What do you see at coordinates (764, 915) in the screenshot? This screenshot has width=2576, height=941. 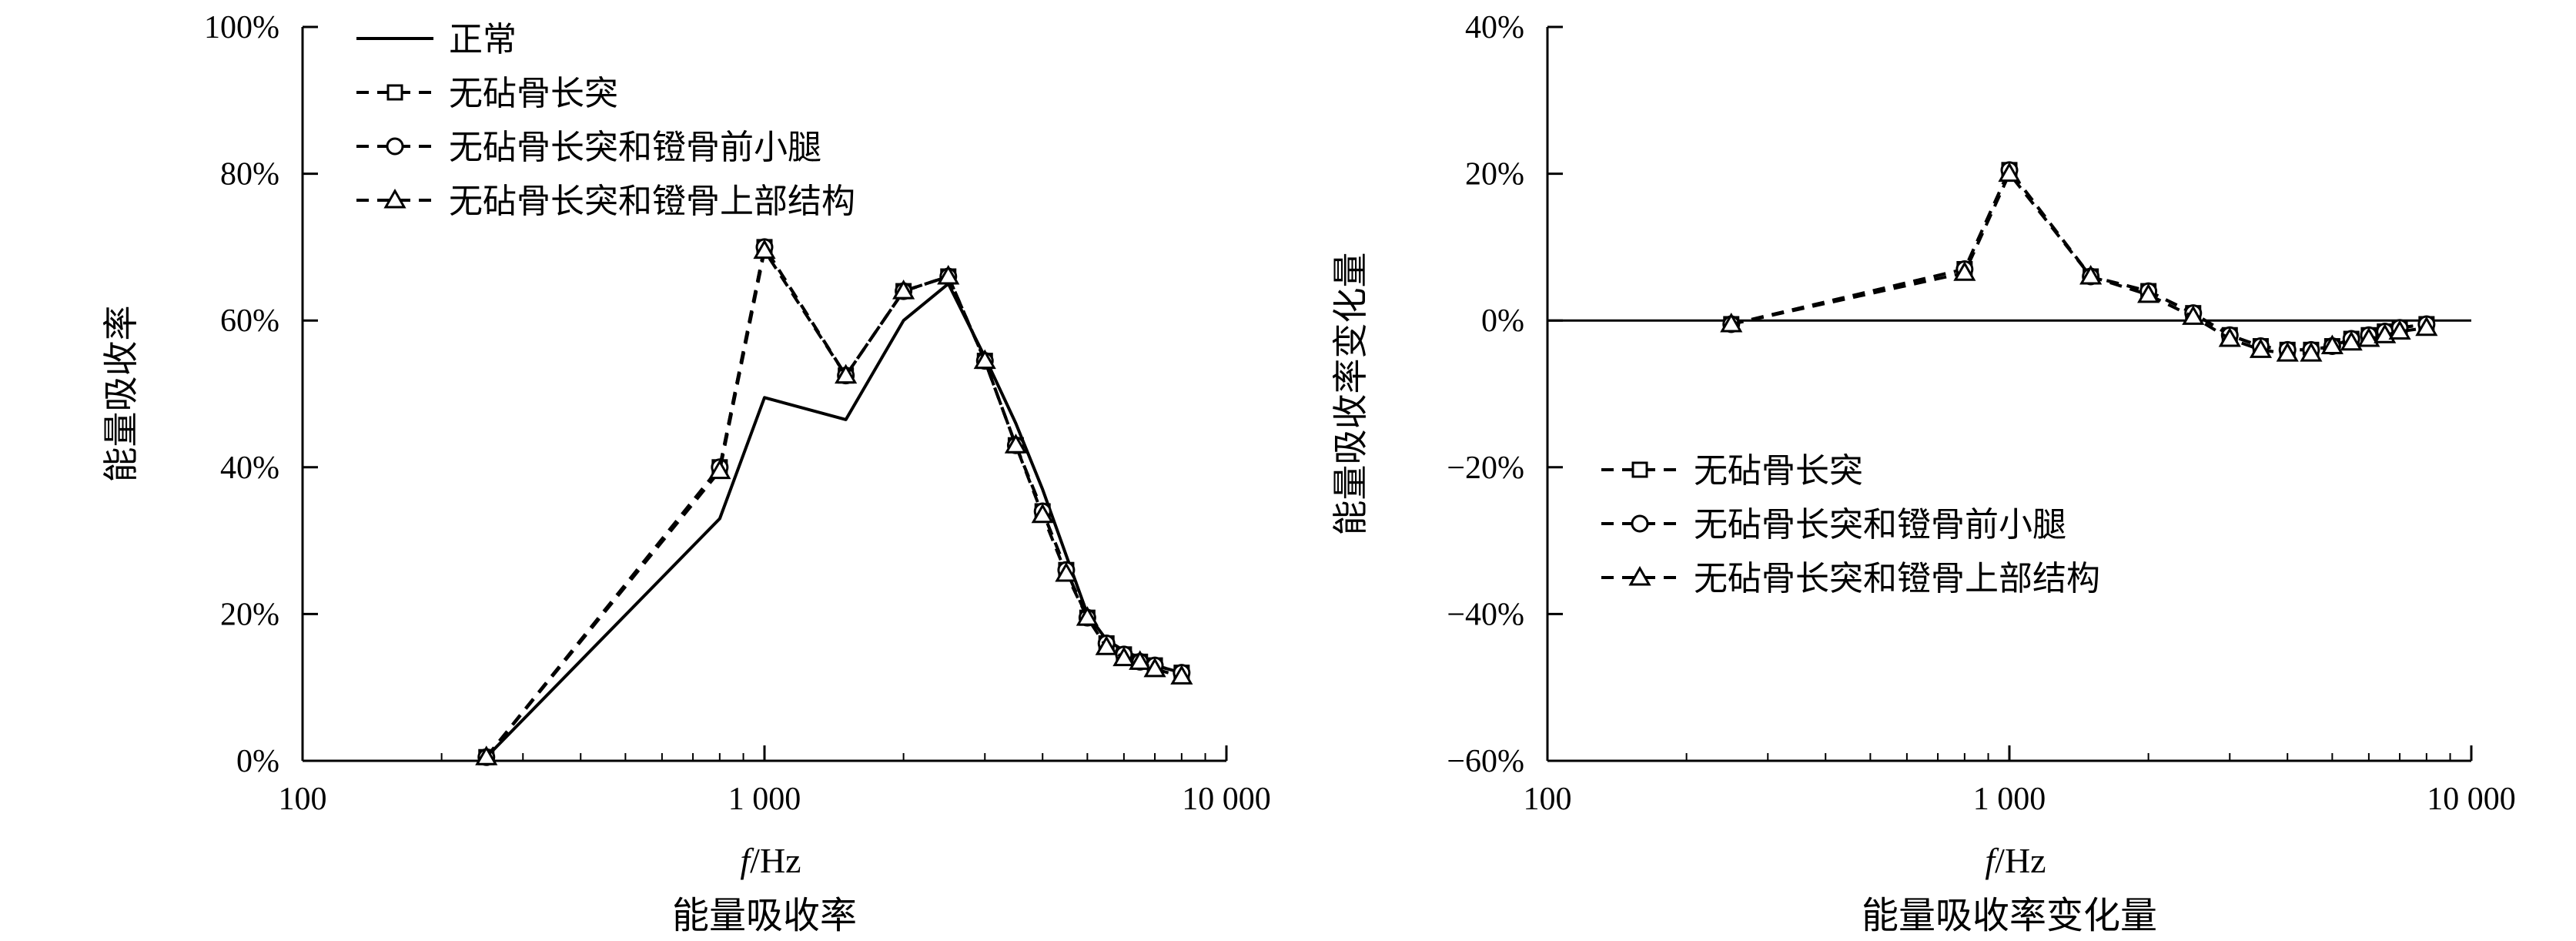 I see `chart-caption: 能量吸收率` at bounding box center [764, 915].